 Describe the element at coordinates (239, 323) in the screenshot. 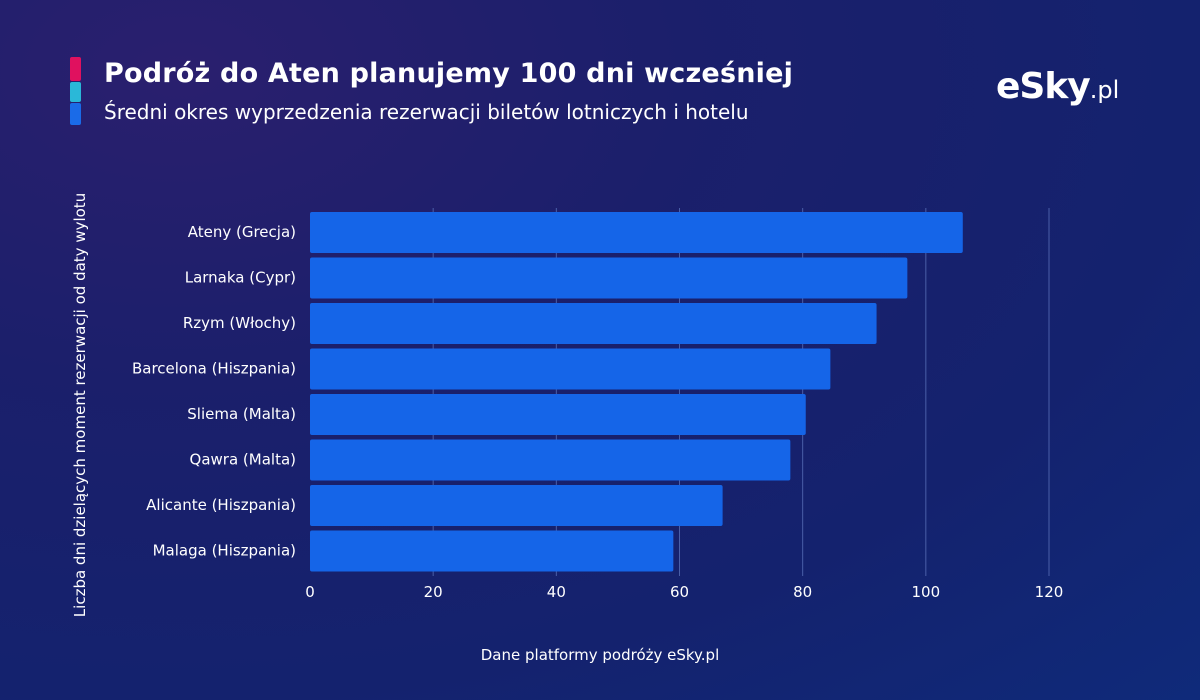

I see `category-label: Rzym (Włochy)` at that location.